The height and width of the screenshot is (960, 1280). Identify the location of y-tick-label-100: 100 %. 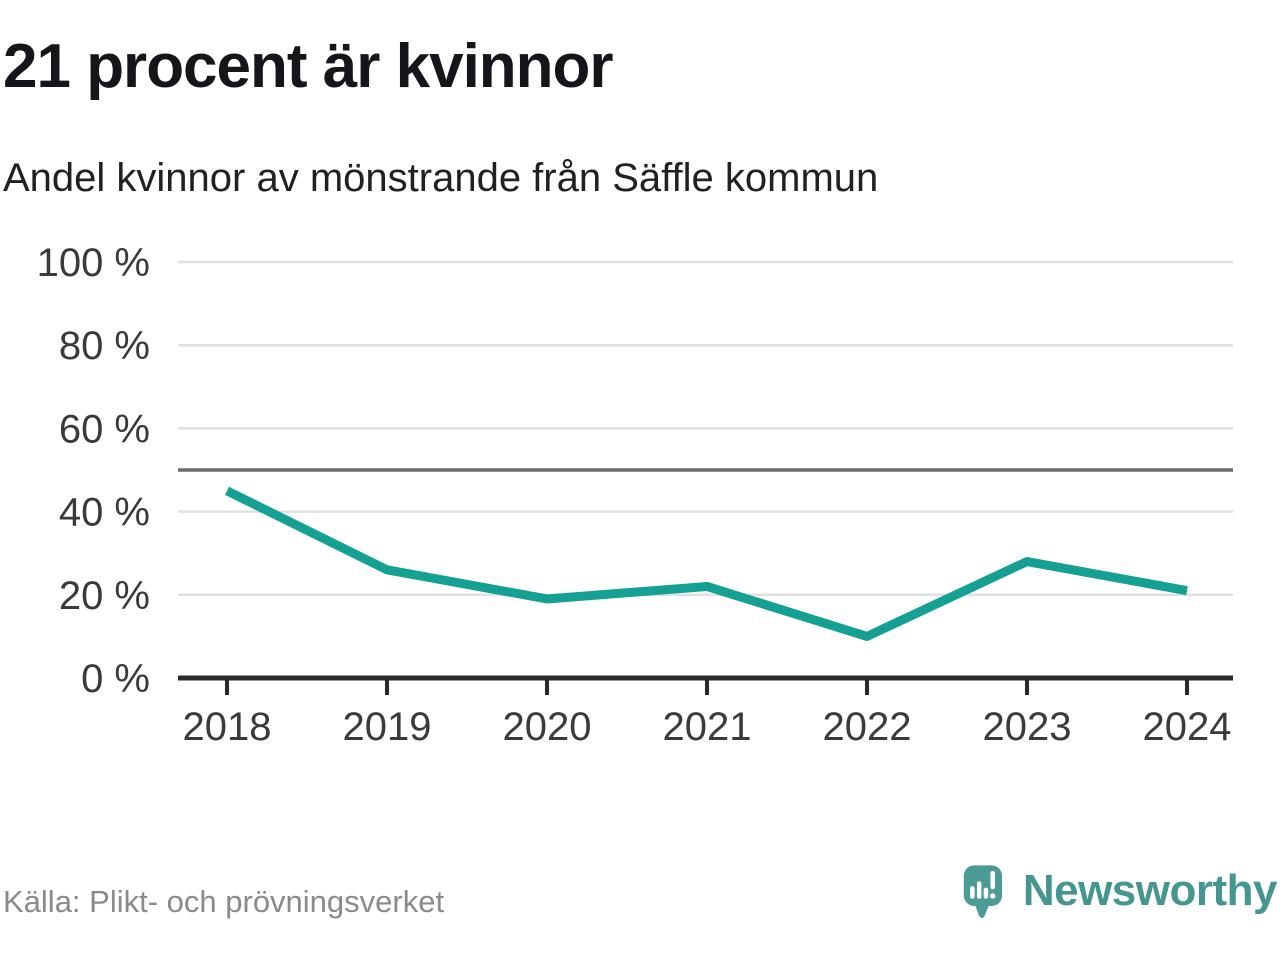
(93, 263).